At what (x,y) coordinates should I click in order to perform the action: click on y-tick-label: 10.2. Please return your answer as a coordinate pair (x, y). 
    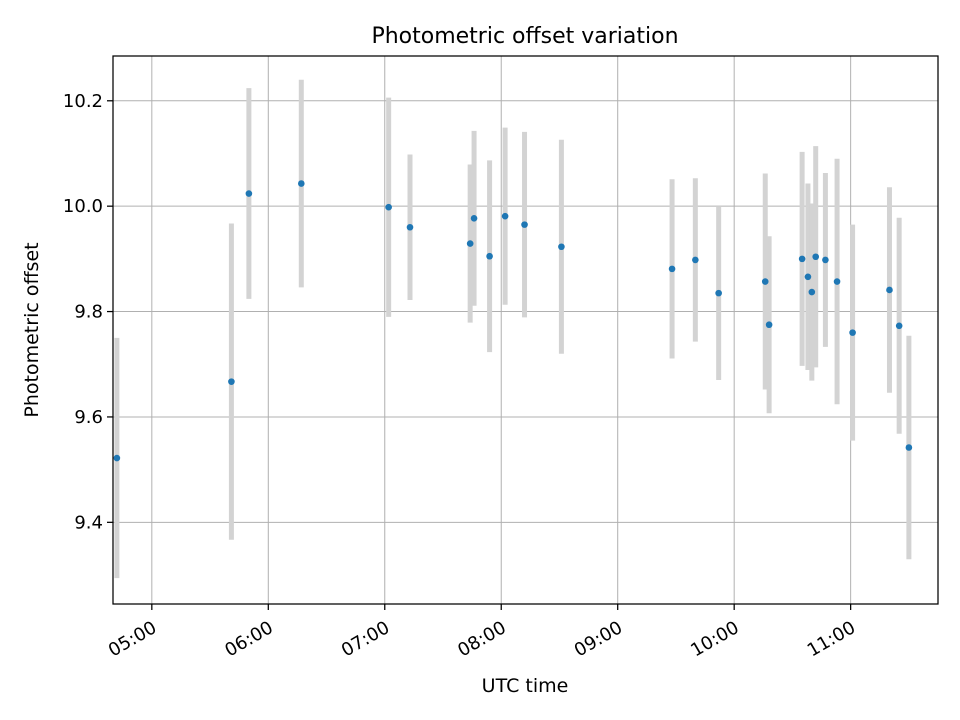
    Looking at the image, I should click on (83, 101).